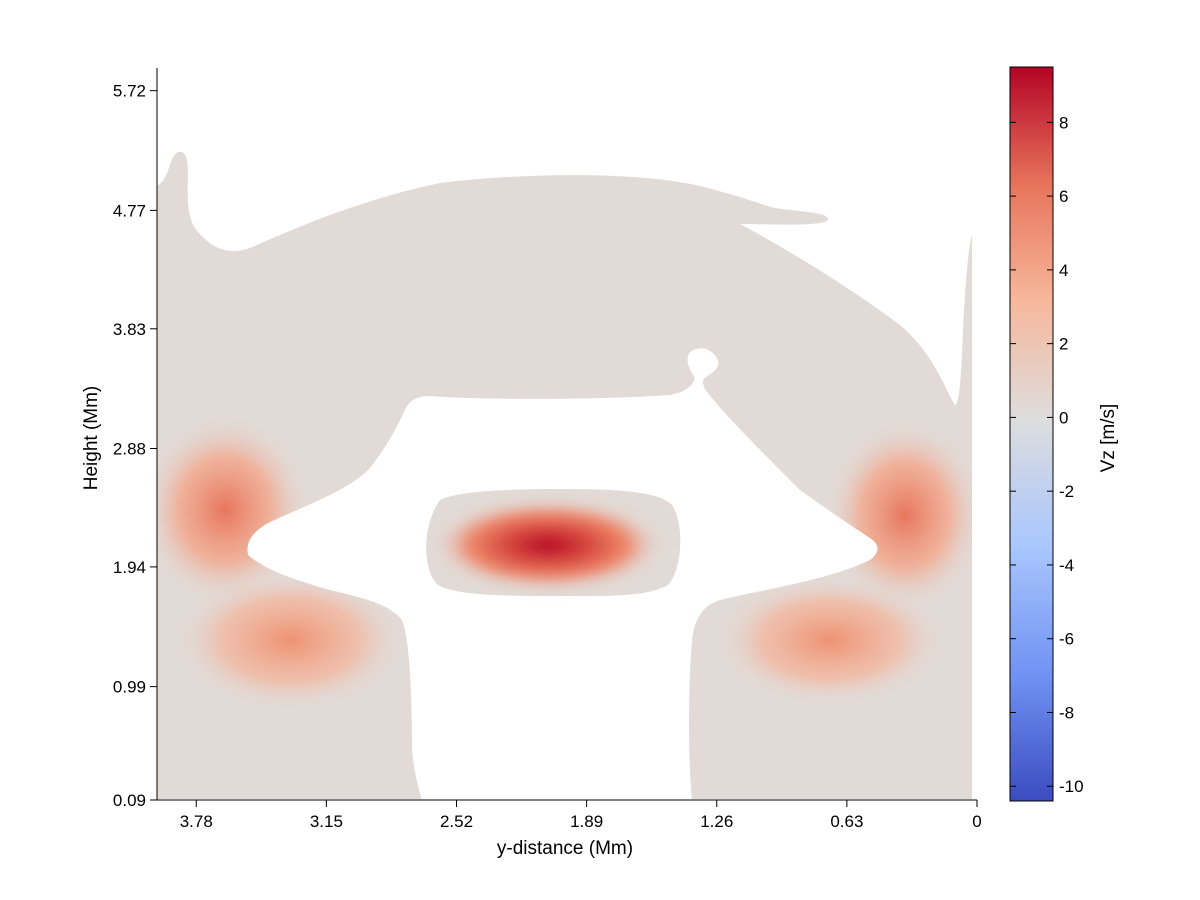 The width and height of the screenshot is (1200, 900). Describe the element at coordinates (716, 821) in the screenshot. I see `x-tick-label: 1.26` at that location.